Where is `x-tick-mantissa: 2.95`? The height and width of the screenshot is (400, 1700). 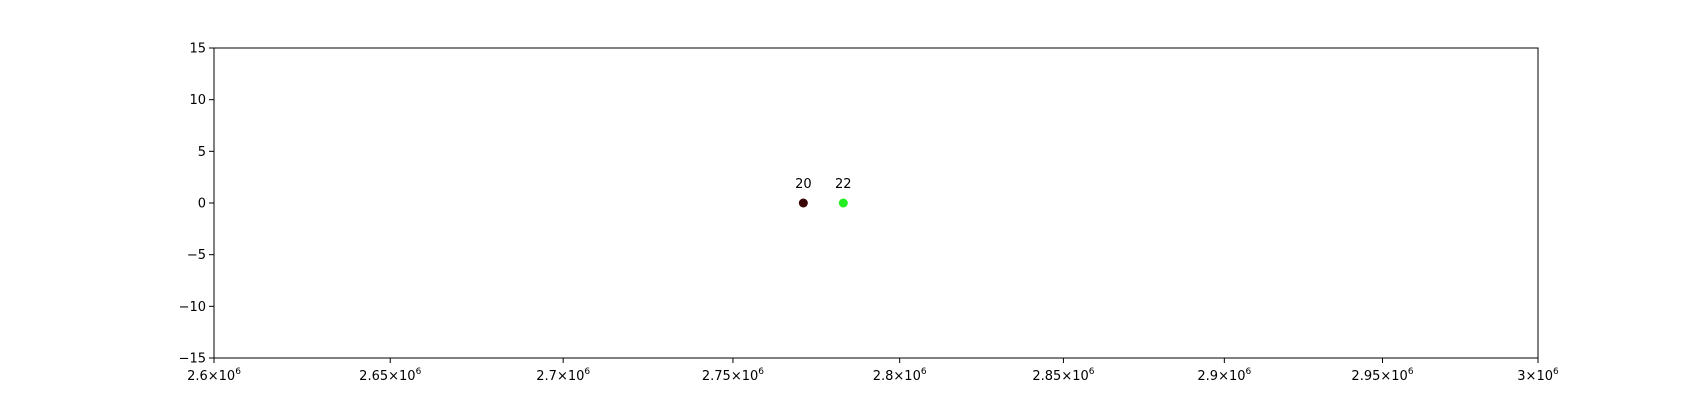 x-tick-mantissa: 2.95 is located at coordinates (1365, 376).